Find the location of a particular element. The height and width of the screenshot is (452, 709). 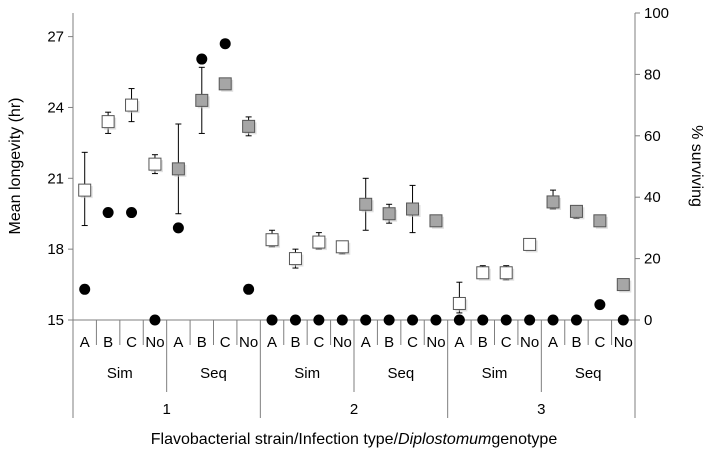

y-tick-label: 27 is located at coordinates (55, 37).